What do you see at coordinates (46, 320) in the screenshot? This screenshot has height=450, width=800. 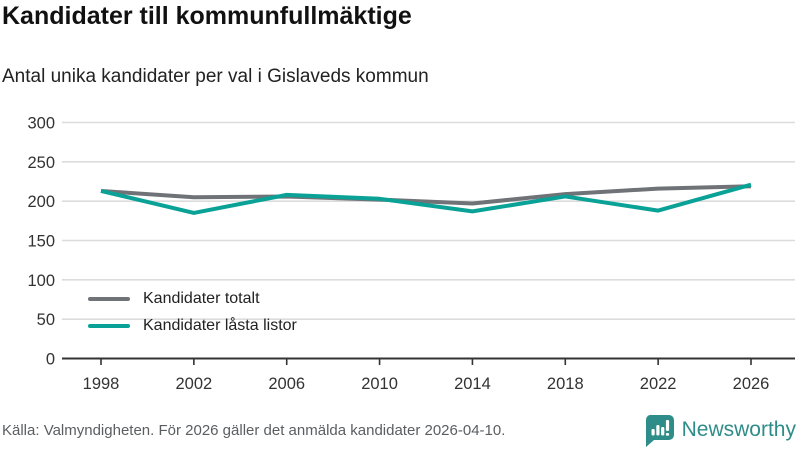 I see `y-tick-label-50: 50` at bounding box center [46, 320].